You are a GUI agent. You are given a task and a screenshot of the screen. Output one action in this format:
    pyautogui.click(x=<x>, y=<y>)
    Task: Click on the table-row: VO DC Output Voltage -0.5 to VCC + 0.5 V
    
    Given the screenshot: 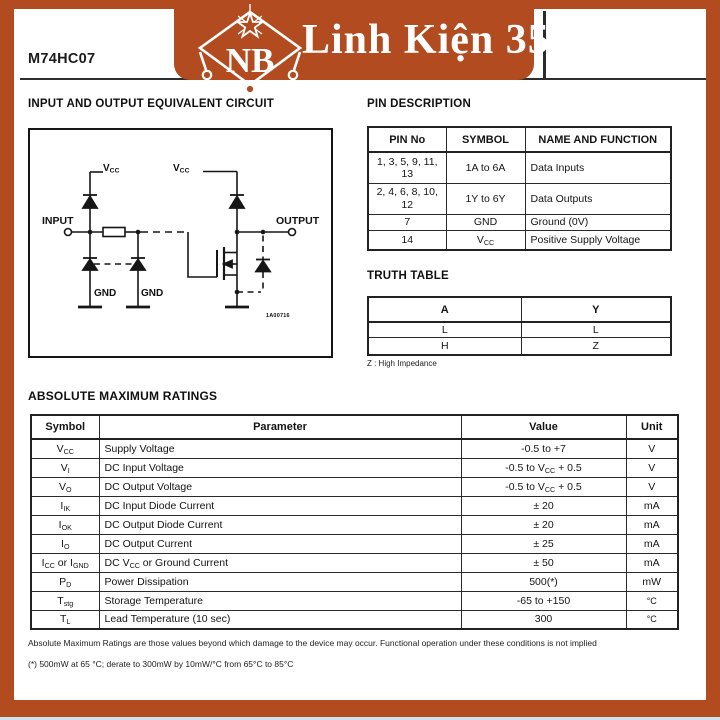 What is the action you would take?
    pyautogui.click(x=354, y=486)
    